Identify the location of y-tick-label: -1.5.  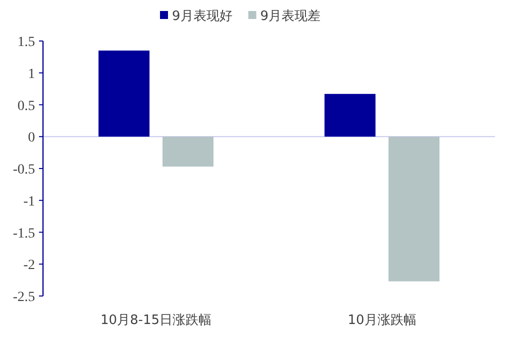
(23, 234).